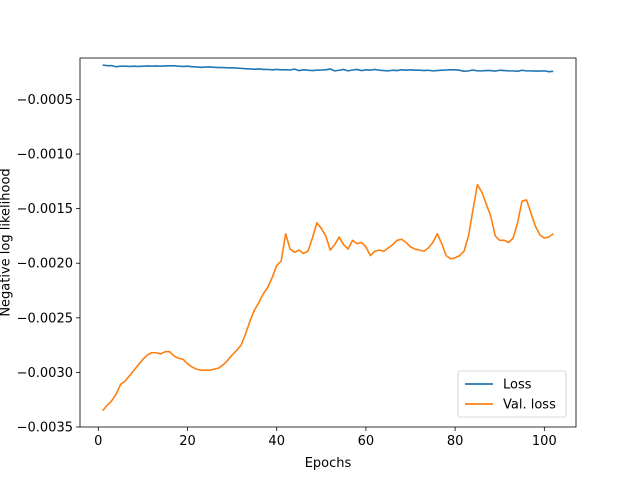 This screenshot has width=640, height=480. I want to click on x-tick-label: 40, so click(276, 441).